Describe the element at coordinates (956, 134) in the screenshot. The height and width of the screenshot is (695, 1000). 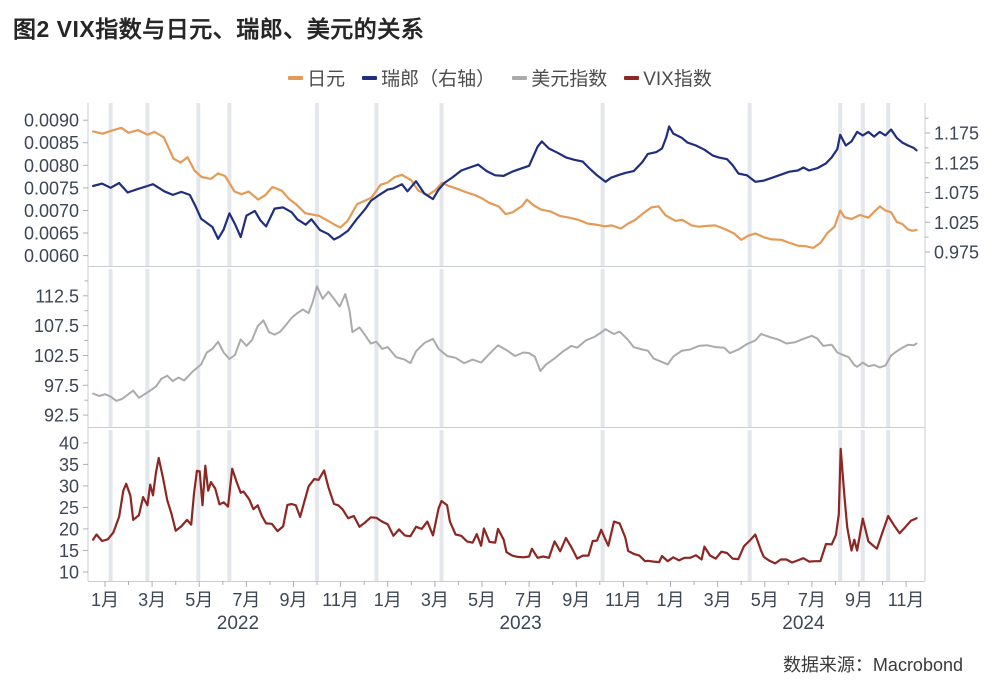
I see `y-axis-tick-label: 1.175` at that location.